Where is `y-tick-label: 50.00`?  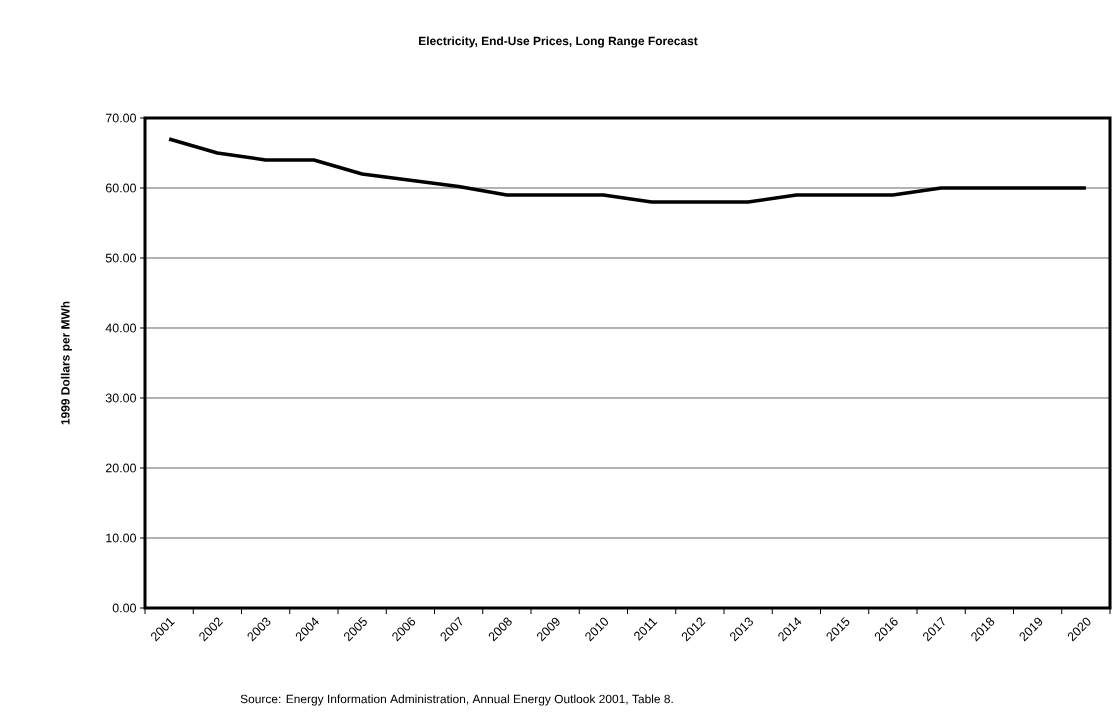
y-tick-label: 50.00 is located at coordinates (120, 258).